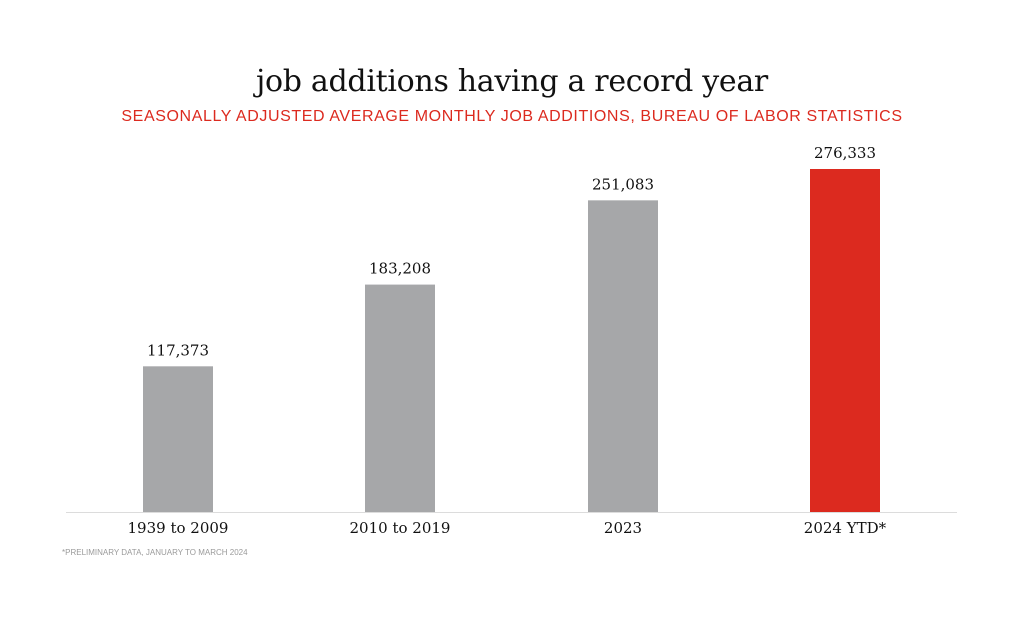 The image size is (1024, 622). What do you see at coordinates (400, 528) in the screenshot?
I see `category-label: 2010 to 2019` at bounding box center [400, 528].